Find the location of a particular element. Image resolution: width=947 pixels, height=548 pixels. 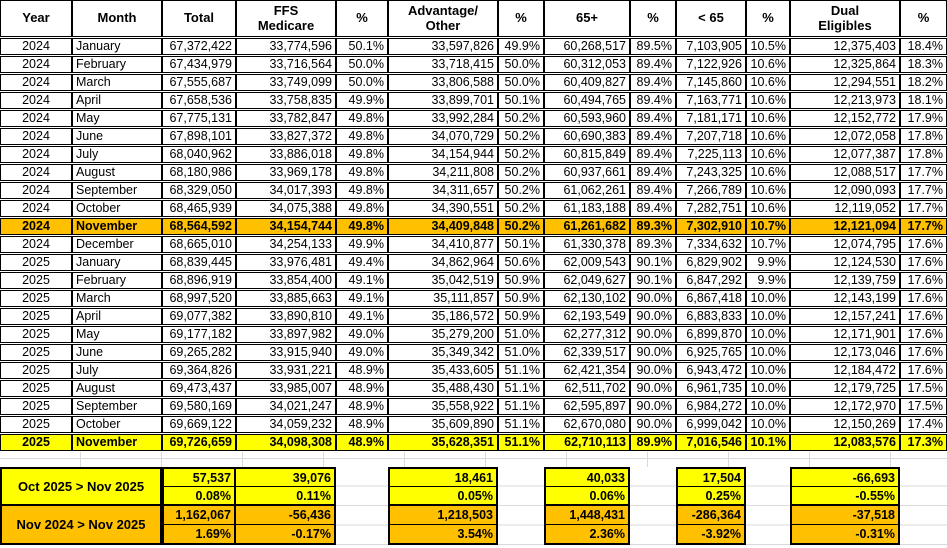

summary-change-value: 17,504 is located at coordinates (721, 477).